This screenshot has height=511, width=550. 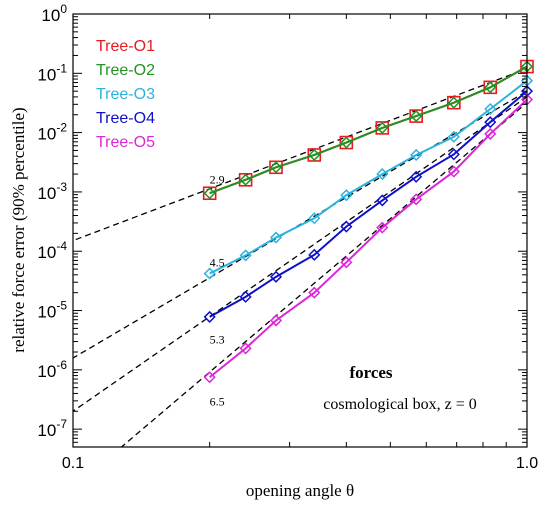 What do you see at coordinates (125, 142) in the screenshot?
I see `legend-entry-tree-o5: Tree-O5` at bounding box center [125, 142].